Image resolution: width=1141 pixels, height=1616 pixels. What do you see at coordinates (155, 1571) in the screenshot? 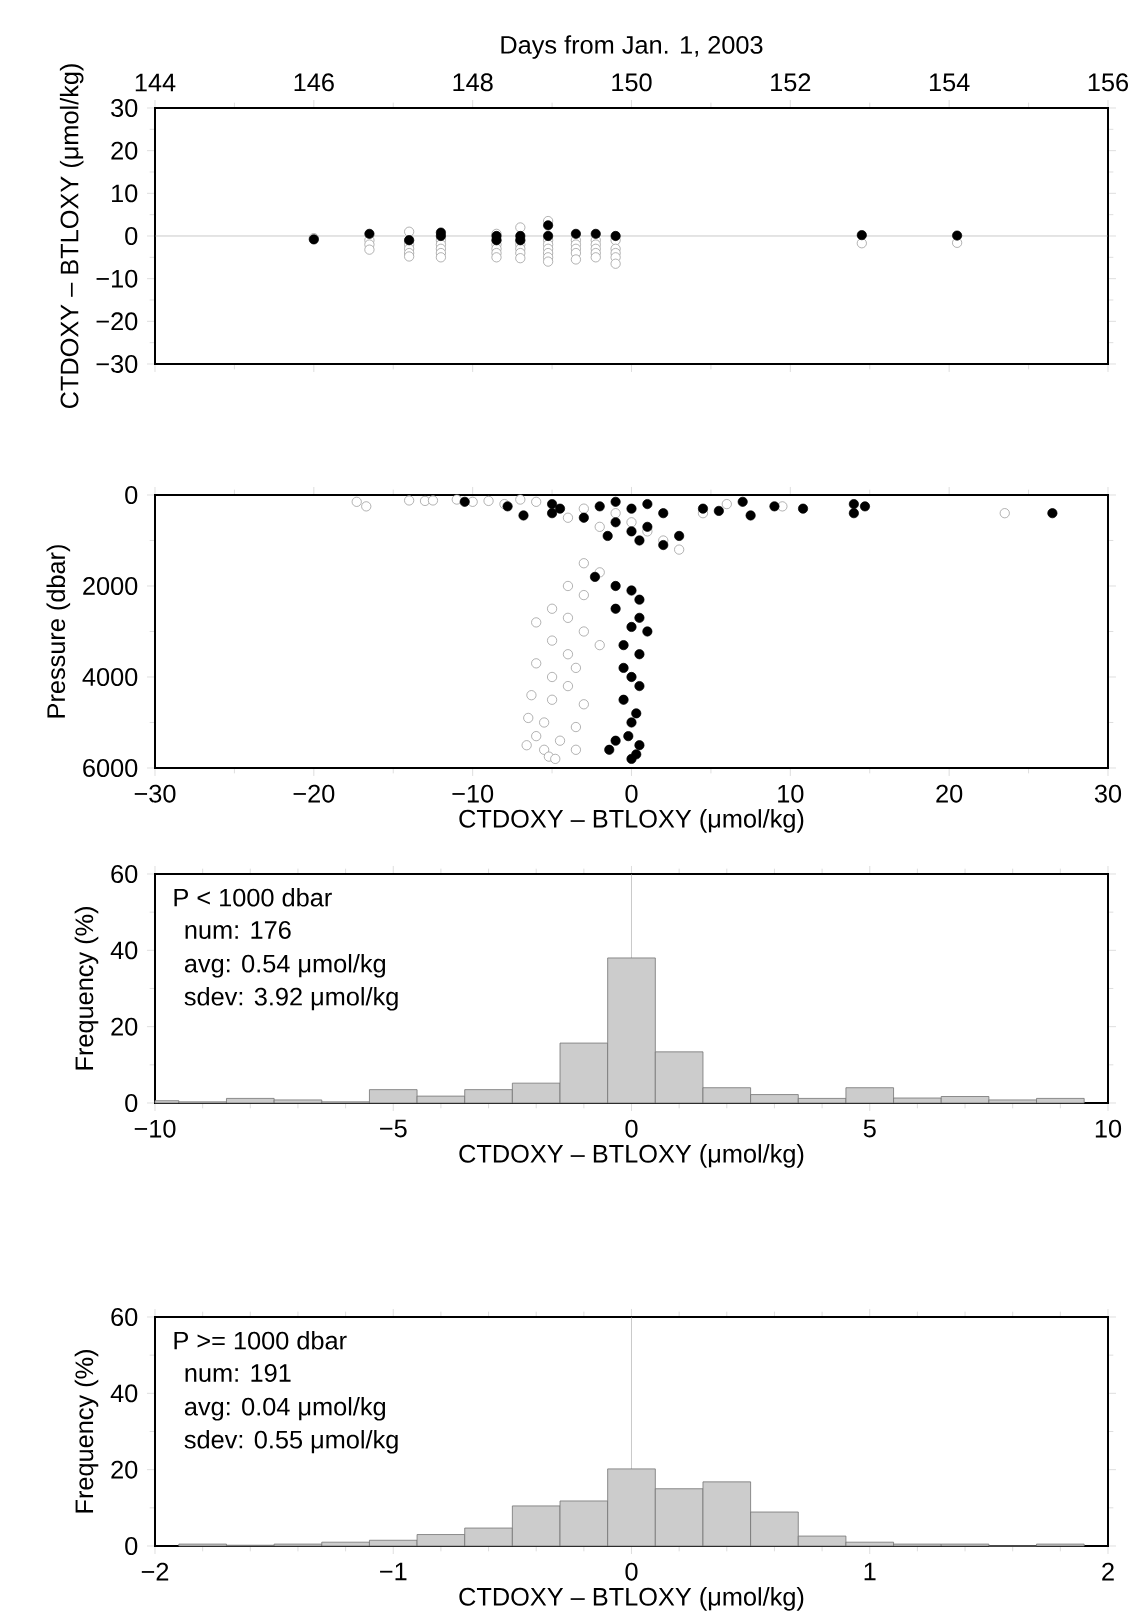
I see `x-tick-label: −2` at bounding box center [155, 1571].